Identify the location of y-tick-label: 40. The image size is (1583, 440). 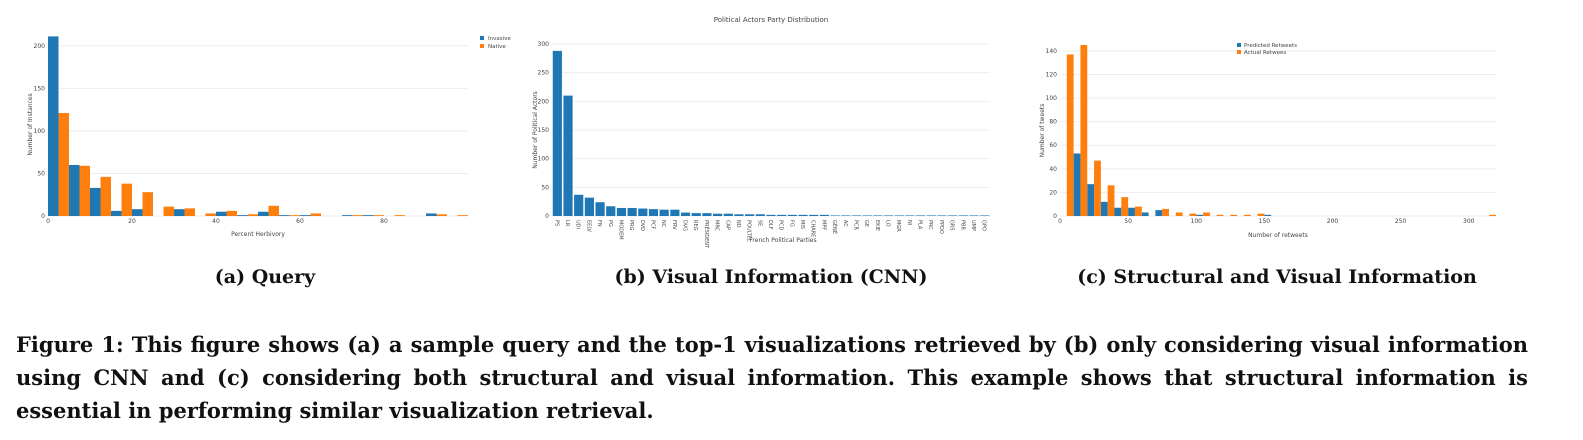
(1053, 169).